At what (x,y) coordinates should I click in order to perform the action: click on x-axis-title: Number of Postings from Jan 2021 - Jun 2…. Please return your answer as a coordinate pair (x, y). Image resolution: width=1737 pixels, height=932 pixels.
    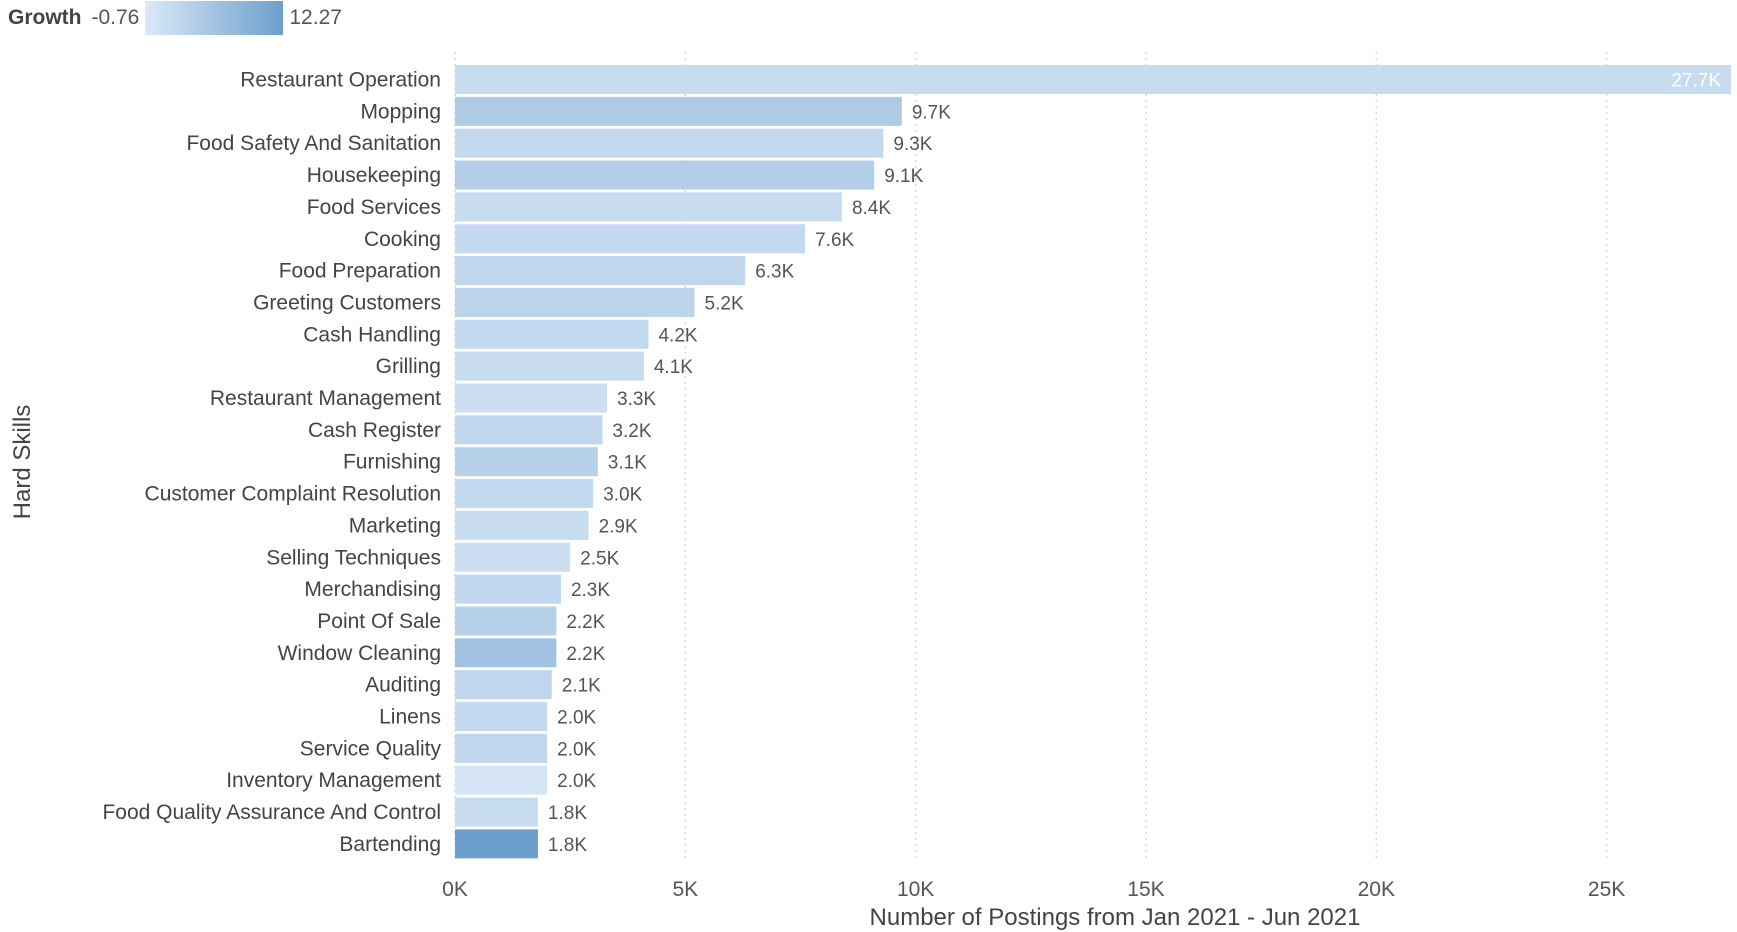
    Looking at the image, I should click on (1115, 917).